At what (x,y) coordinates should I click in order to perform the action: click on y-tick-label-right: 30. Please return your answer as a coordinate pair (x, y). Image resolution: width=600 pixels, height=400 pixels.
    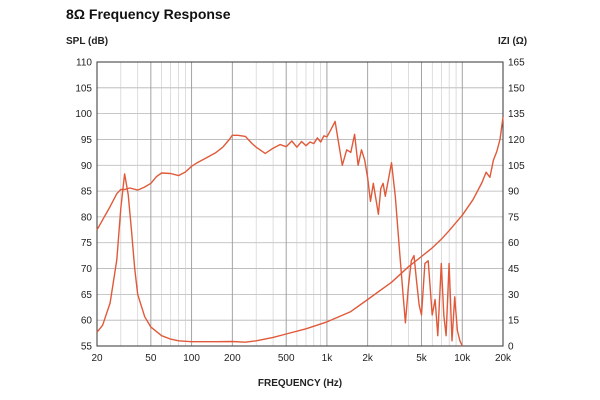
    Looking at the image, I should click on (514, 295).